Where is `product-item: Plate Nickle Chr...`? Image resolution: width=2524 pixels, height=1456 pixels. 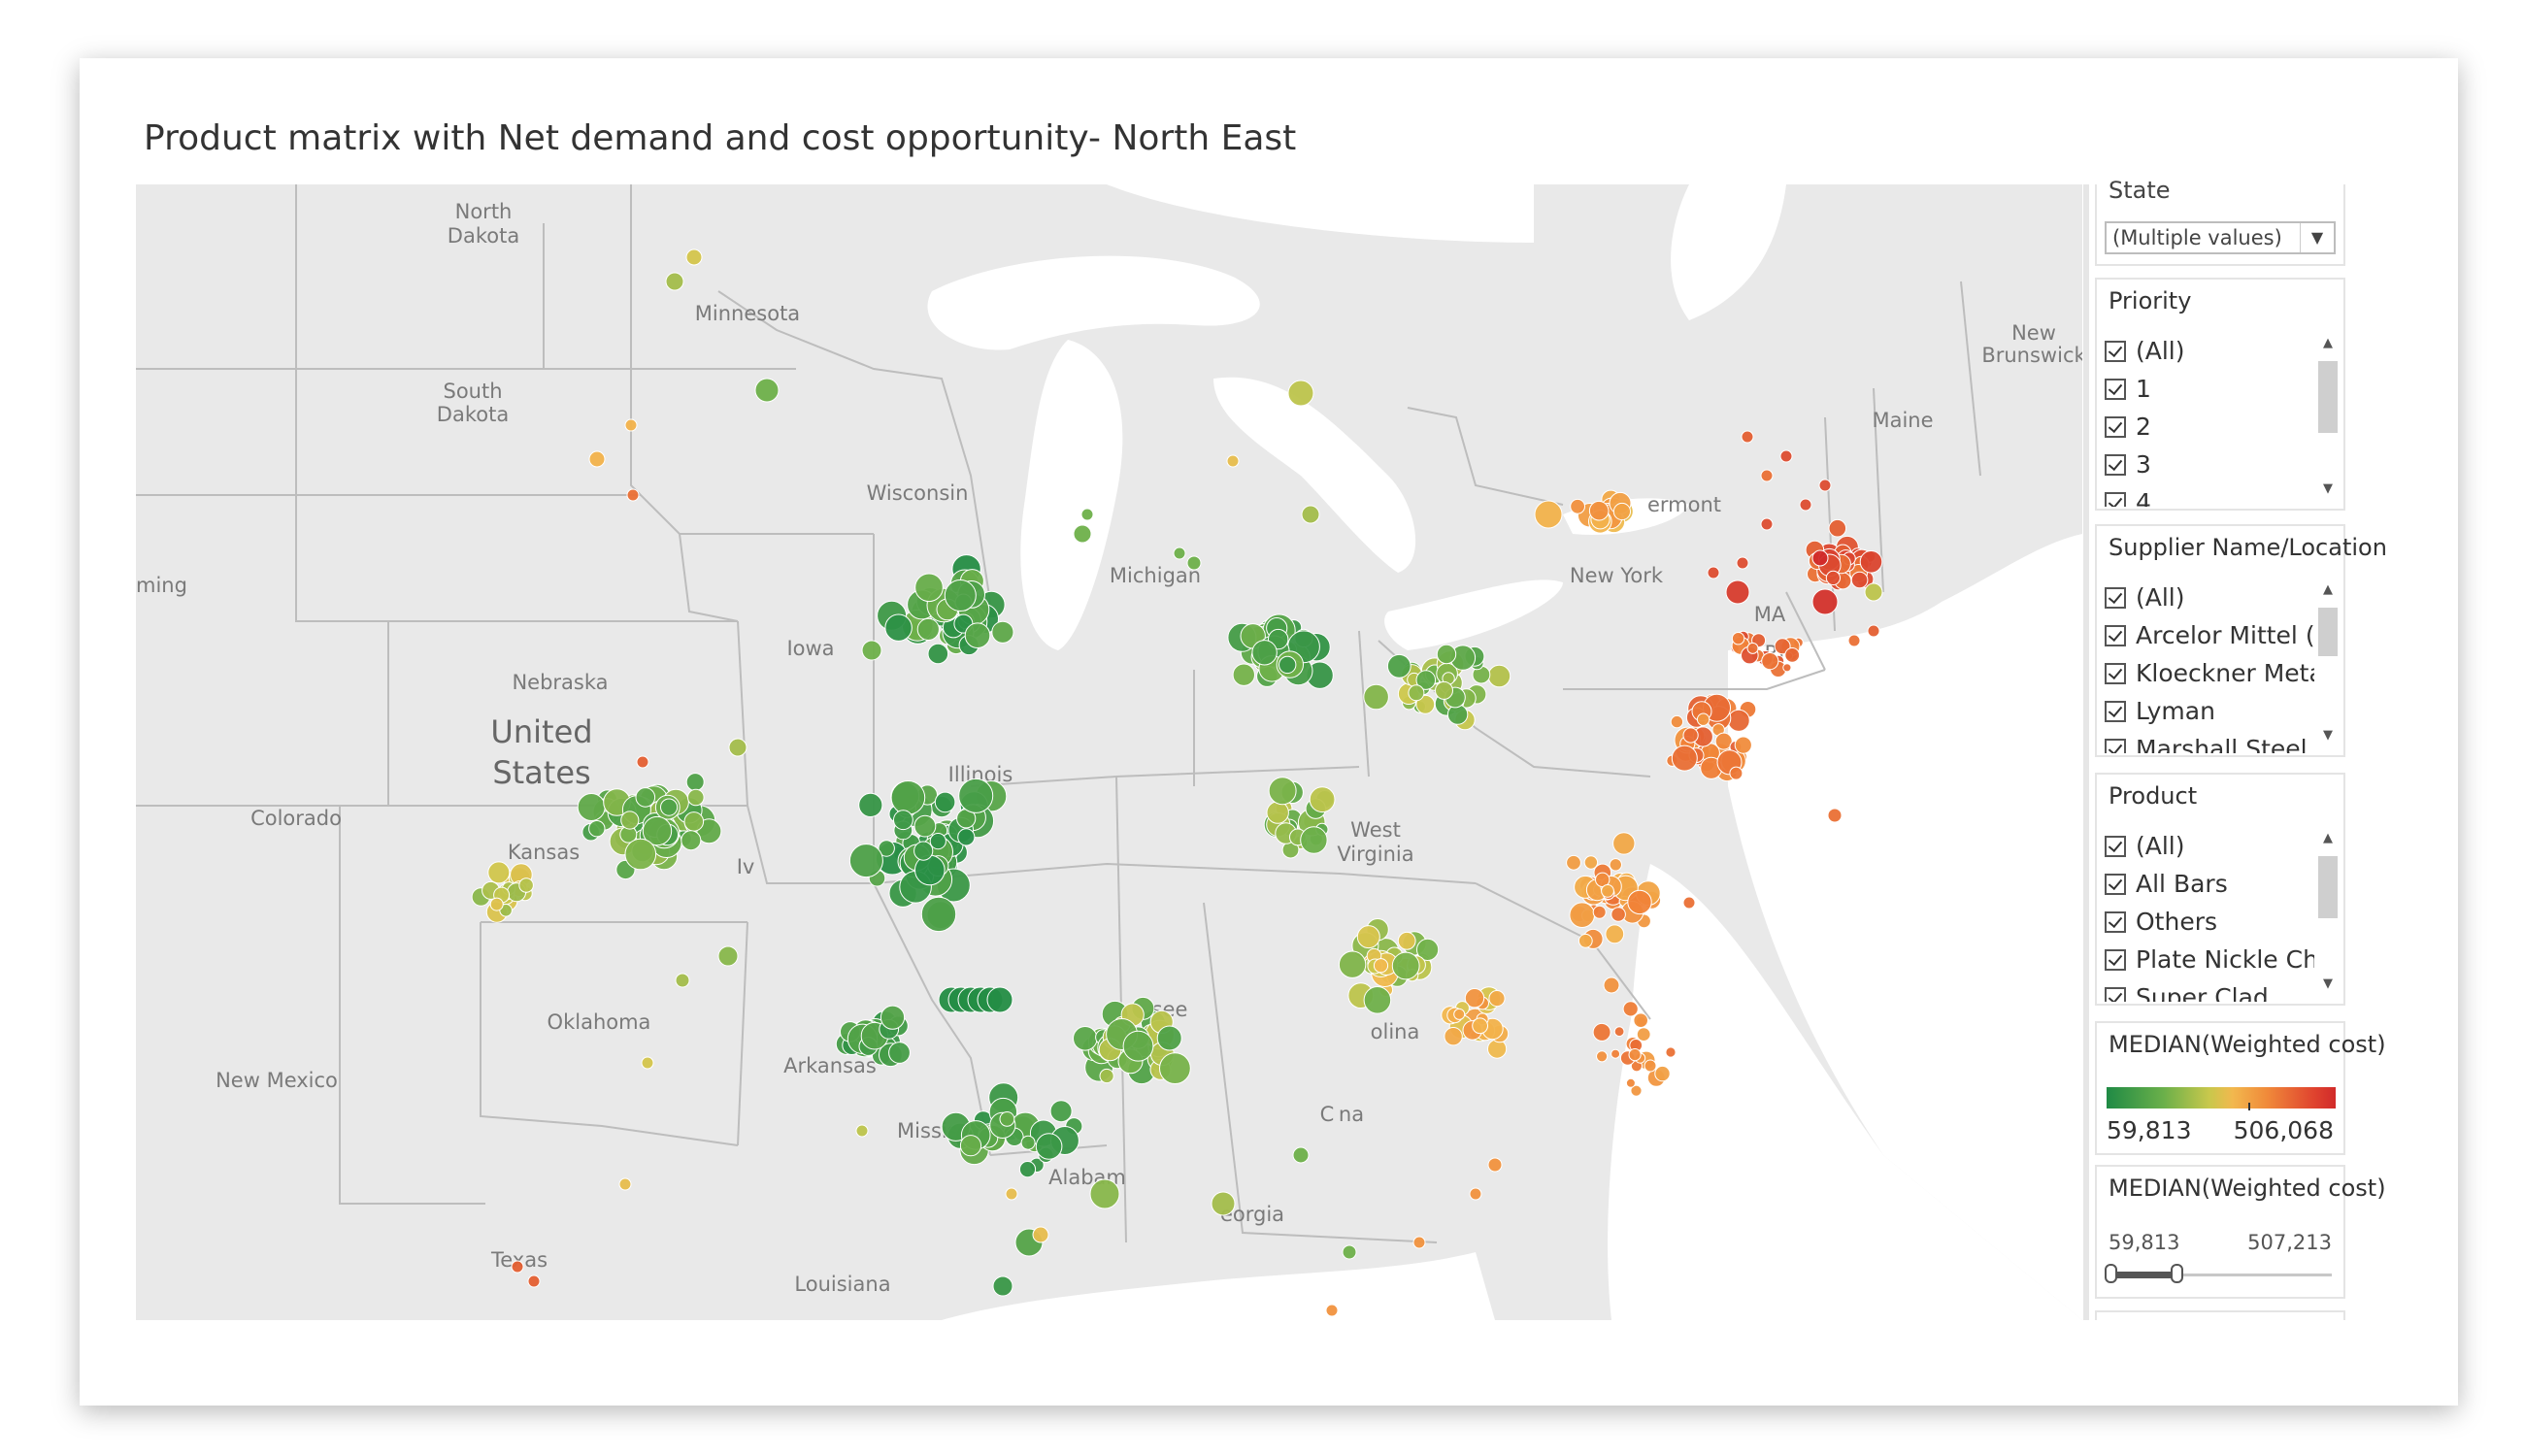
product-item: Plate Nickle Chr... is located at coordinates (2209, 959).